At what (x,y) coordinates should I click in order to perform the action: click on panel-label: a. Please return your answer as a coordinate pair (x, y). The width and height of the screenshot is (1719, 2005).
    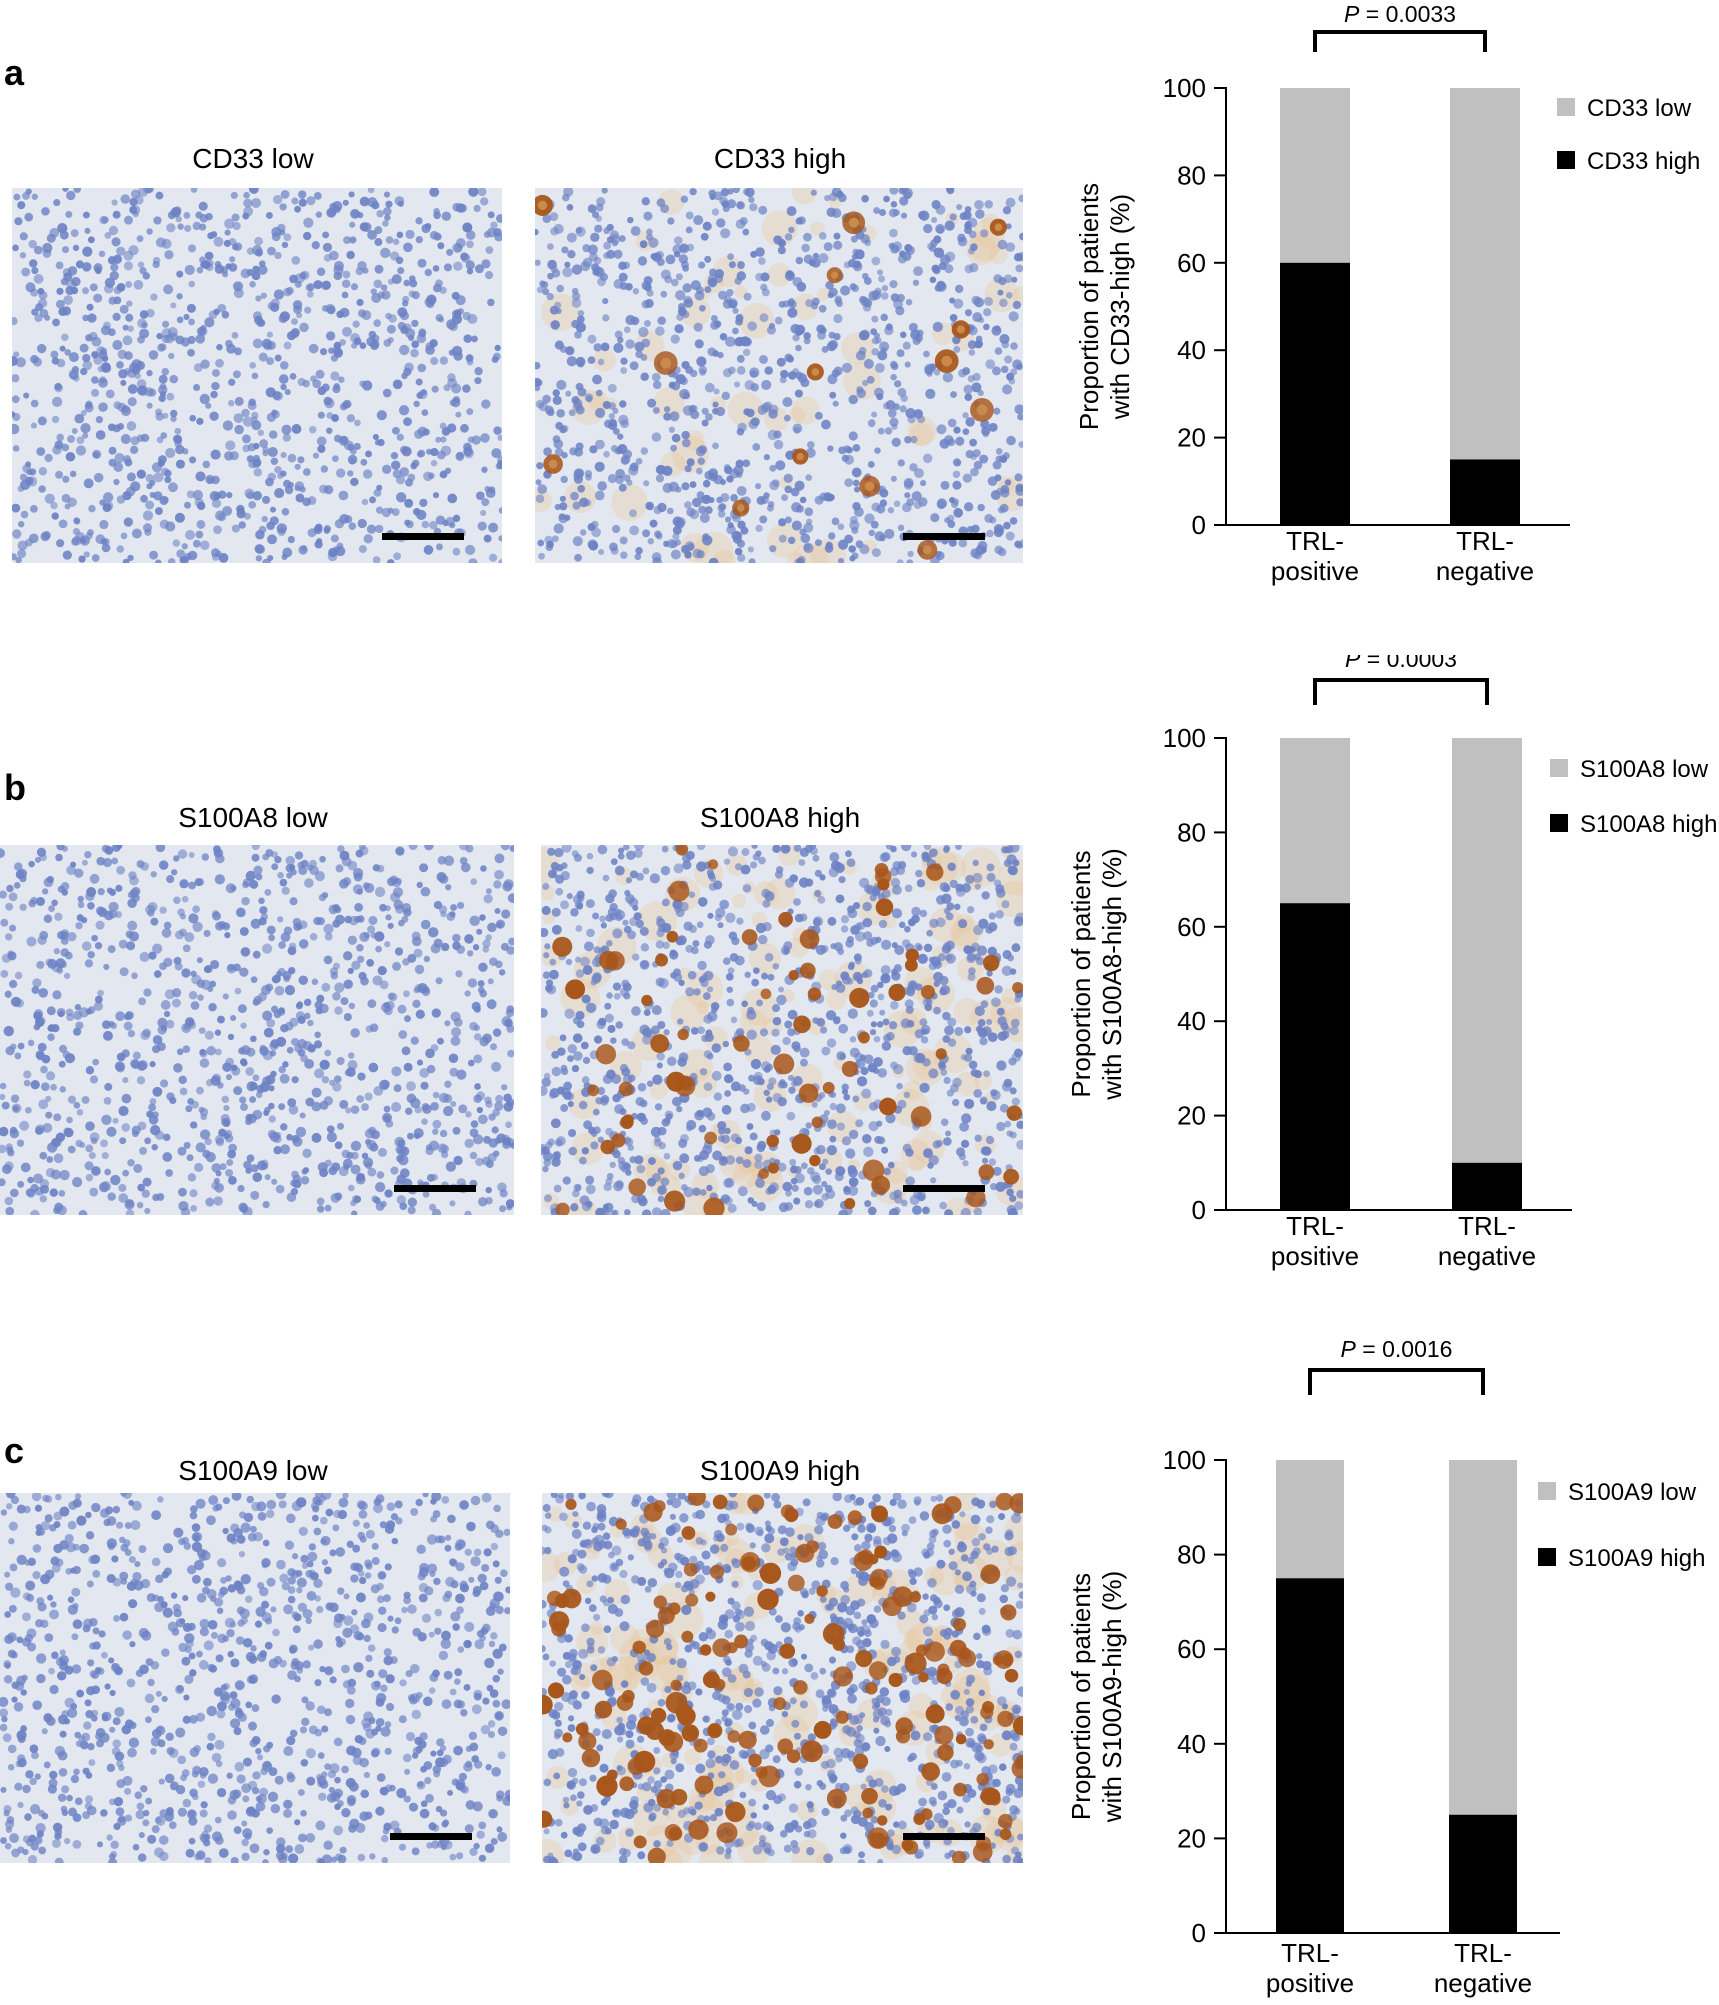
    Looking at the image, I should click on (14, 72).